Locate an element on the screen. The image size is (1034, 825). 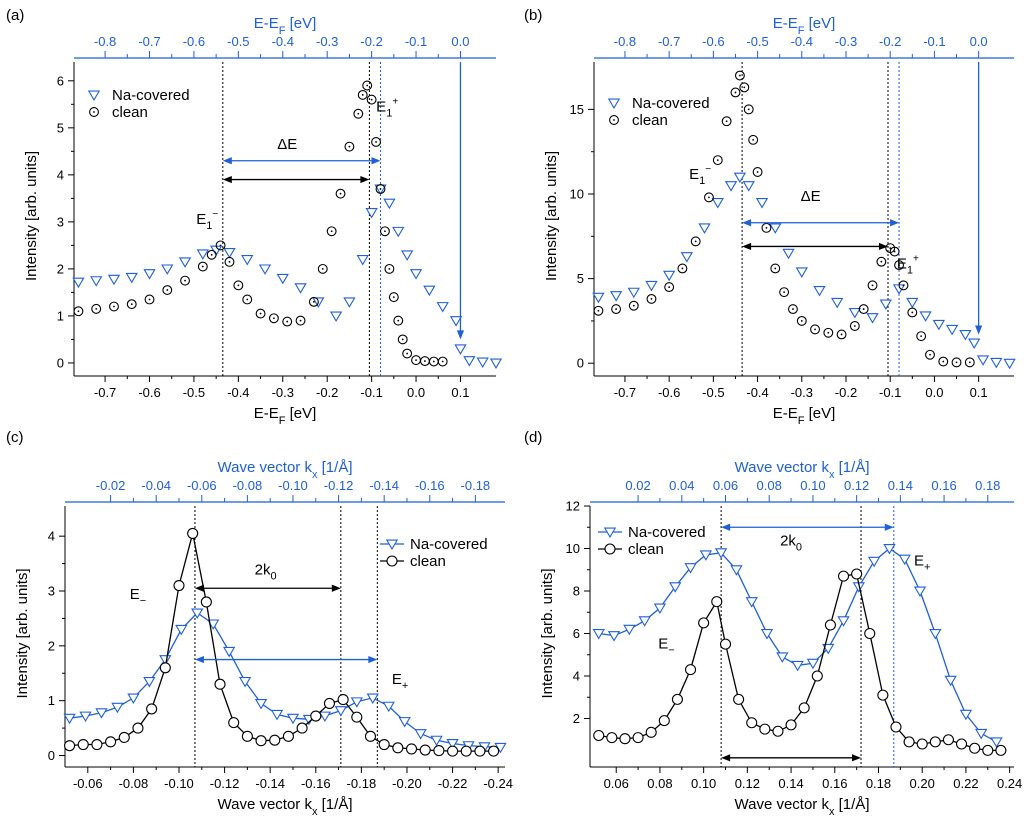
top-tick-label: -0.4 is located at coordinates (802, 41).